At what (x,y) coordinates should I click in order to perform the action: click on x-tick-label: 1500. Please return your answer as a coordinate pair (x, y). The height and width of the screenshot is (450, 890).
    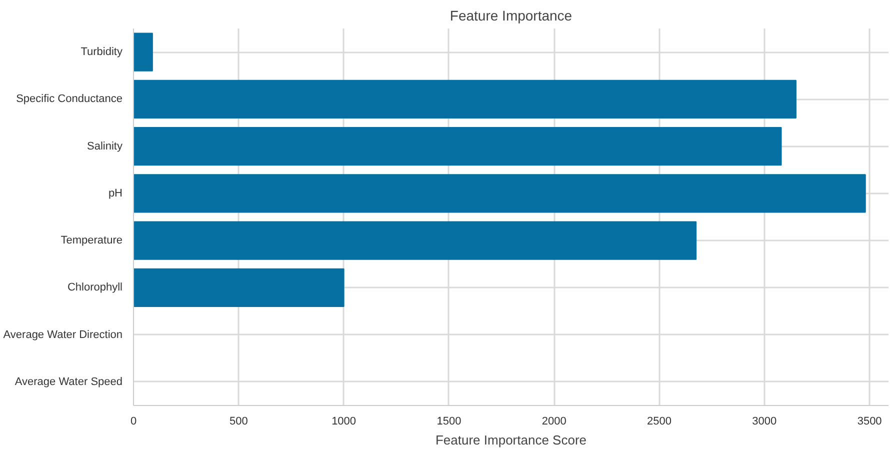
    Looking at the image, I should click on (449, 422).